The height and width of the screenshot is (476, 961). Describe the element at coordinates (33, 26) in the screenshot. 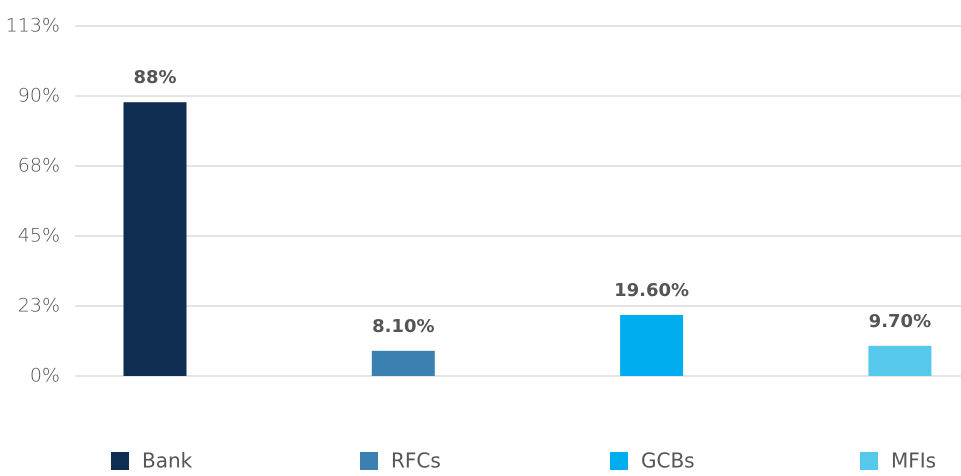

I see `y-tick-label: 113%` at that location.